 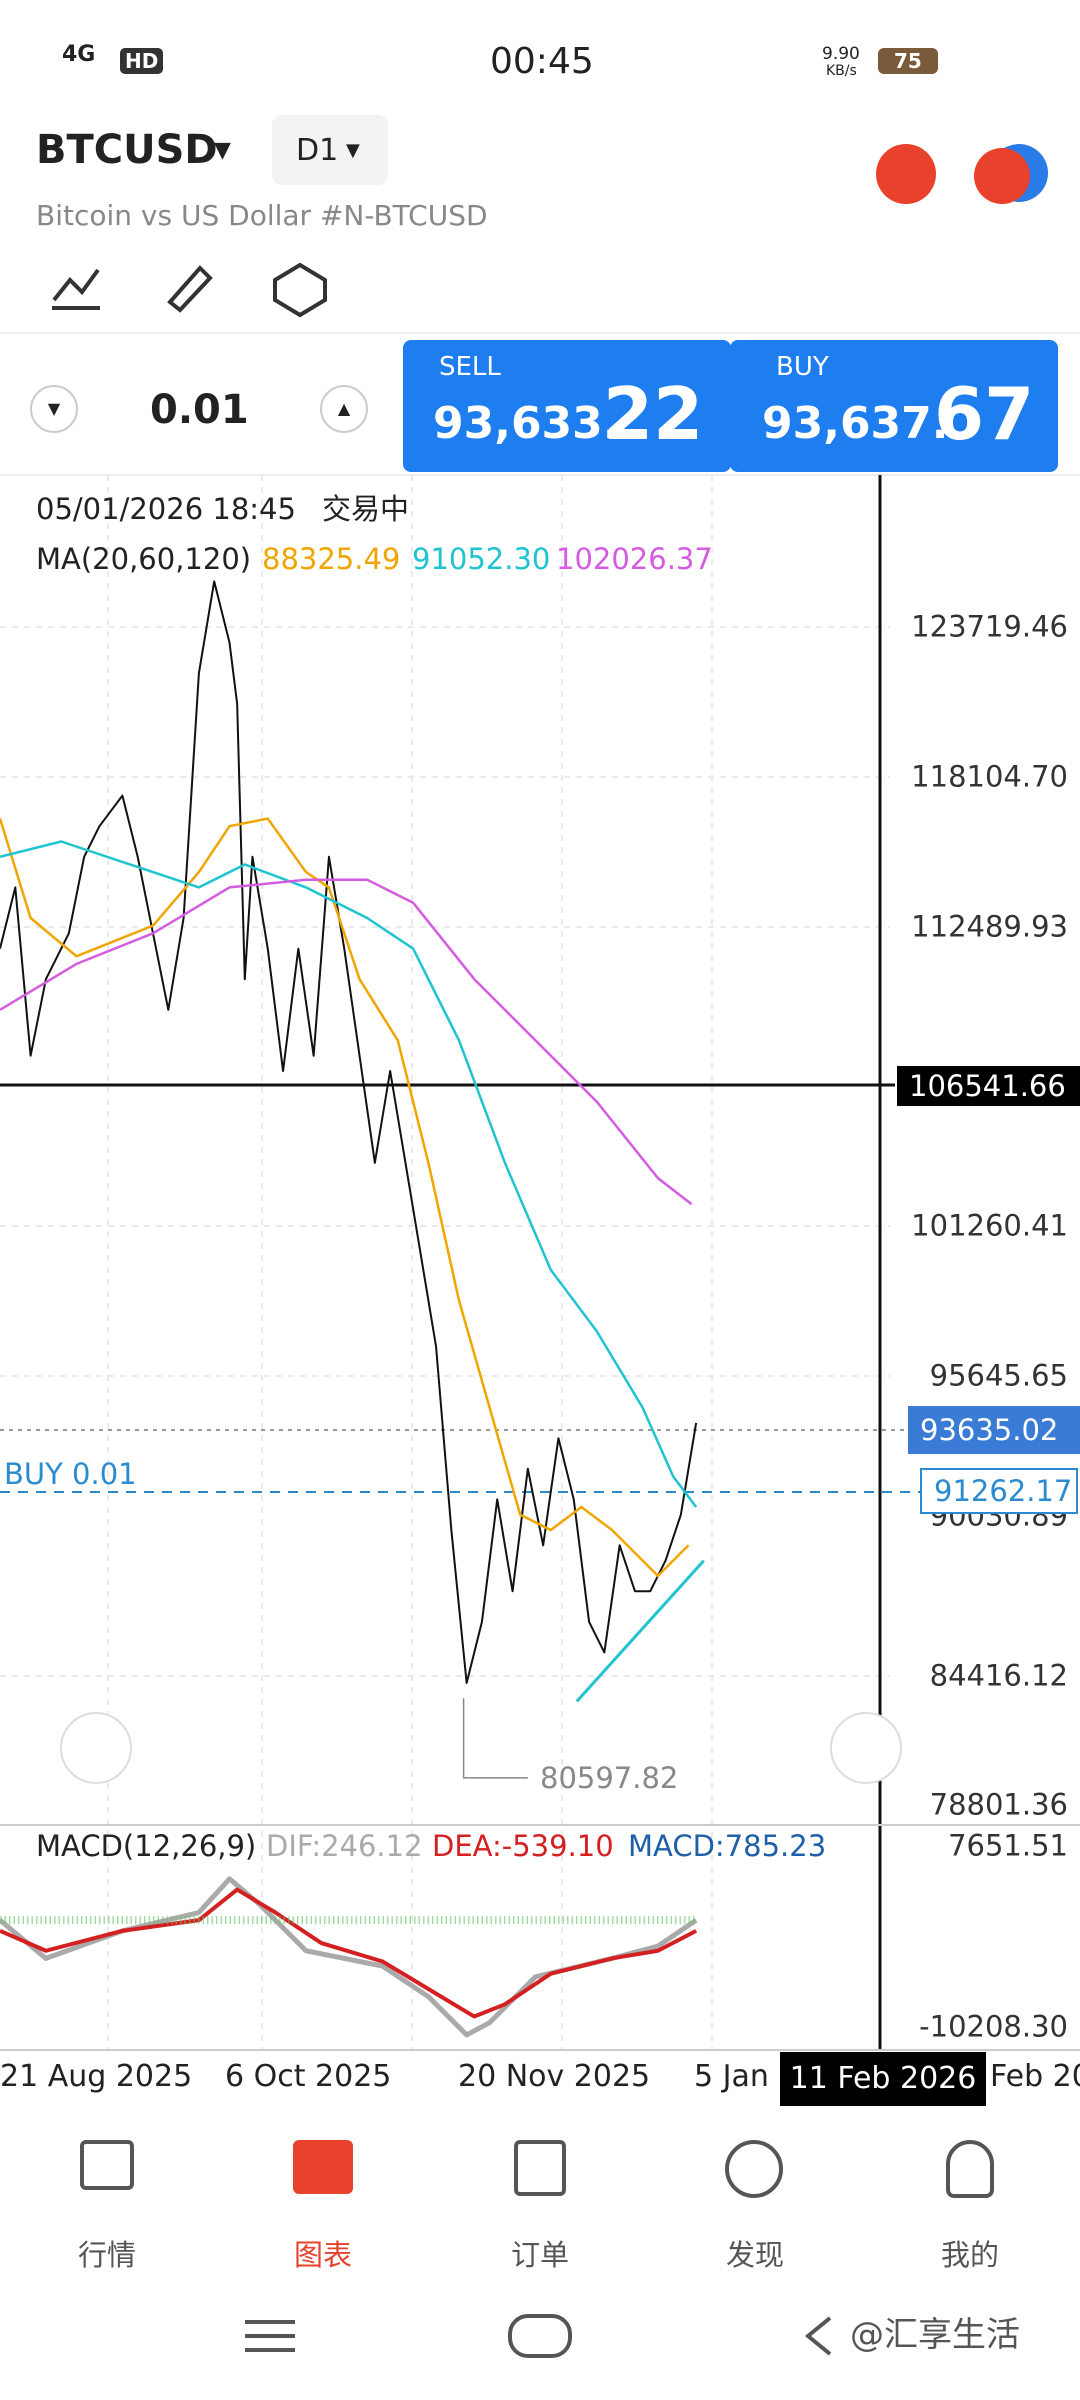 What do you see at coordinates (523, 1846) in the screenshot?
I see `macd-dea: DEA:-539.10` at bounding box center [523, 1846].